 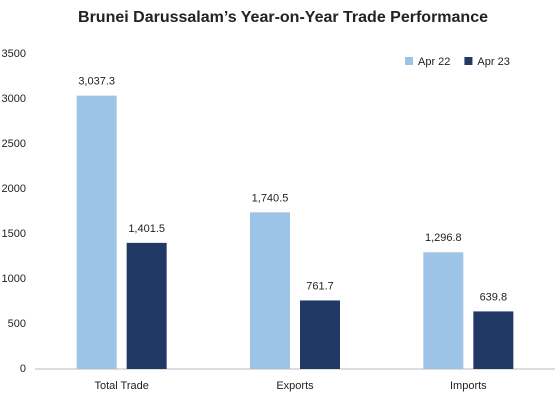 What do you see at coordinates (14, 234) in the screenshot?
I see `y-tick-label: 1500` at bounding box center [14, 234].